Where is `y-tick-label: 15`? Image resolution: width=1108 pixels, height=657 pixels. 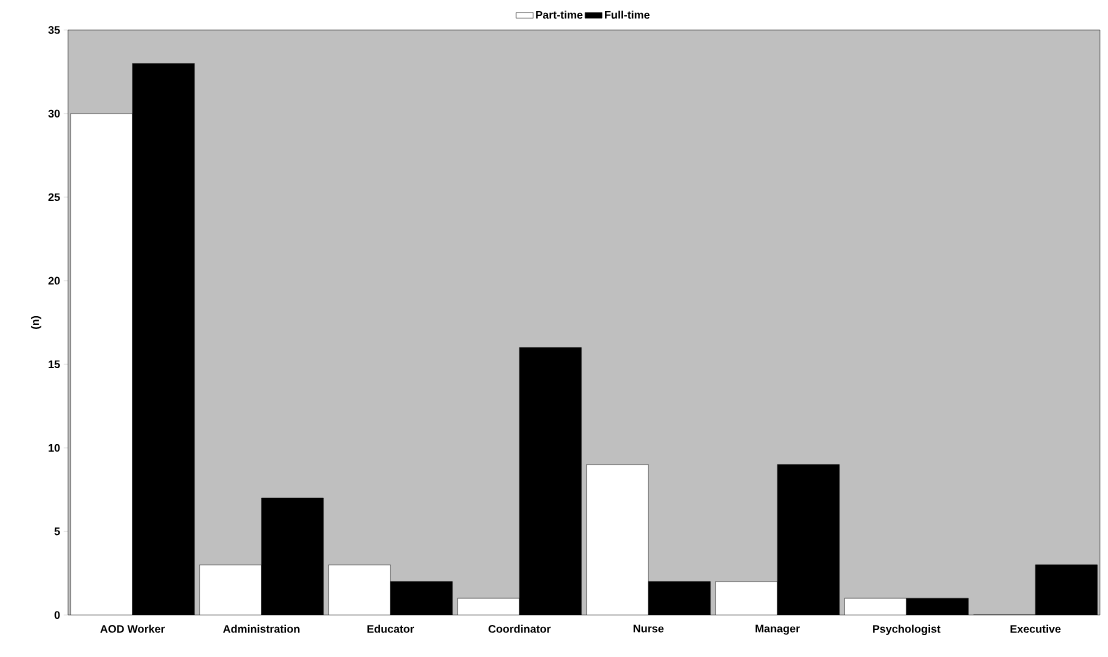
y-tick-label: 15 is located at coordinates (54, 364).